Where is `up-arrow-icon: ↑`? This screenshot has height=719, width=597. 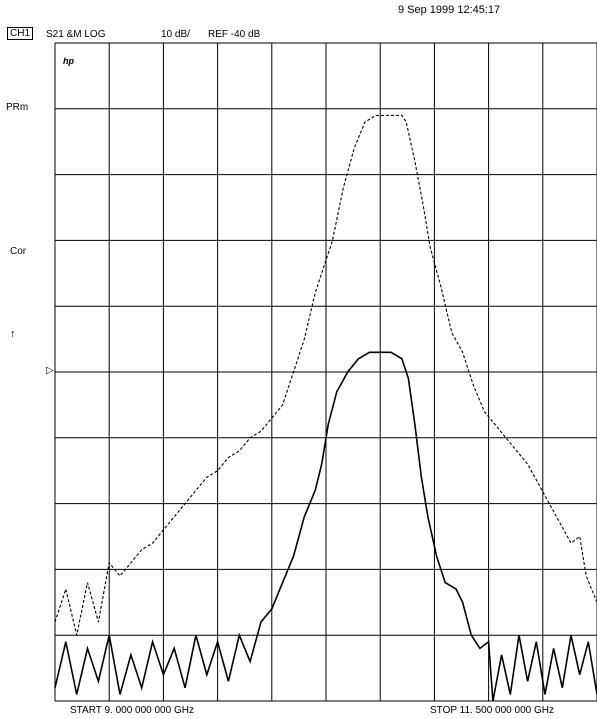 up-arrow-icon: ↑ is located at coordinates (13, 334).